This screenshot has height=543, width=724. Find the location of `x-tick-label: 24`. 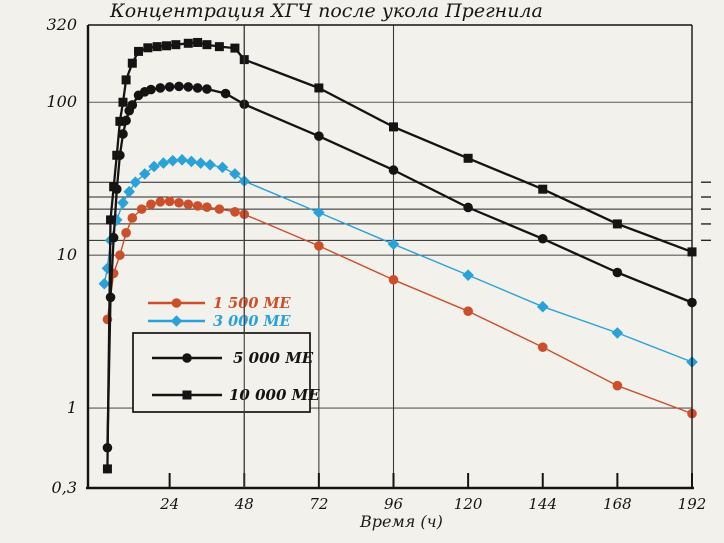

x-tick-label: 24 is located at coordinates (169, 504).